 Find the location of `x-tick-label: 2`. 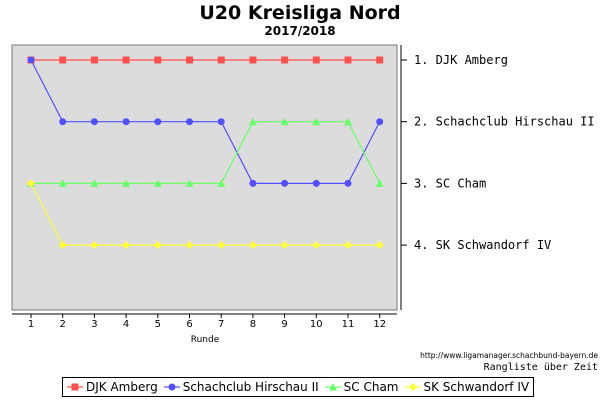

x-tick-label: 2 is located at coordinates (63, 324).